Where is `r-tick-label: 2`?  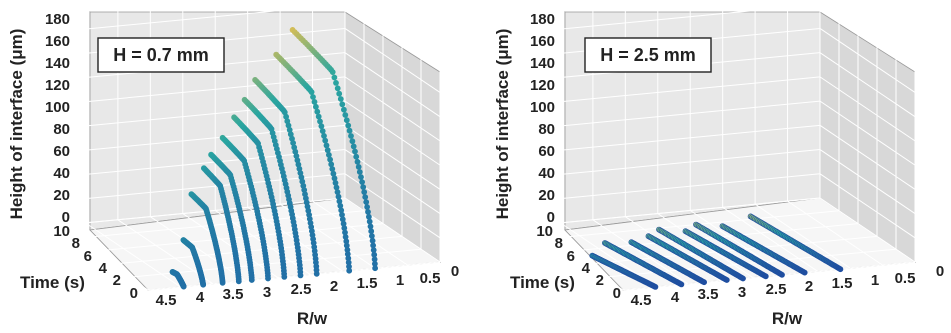
r-tick-label: 2 is located at coordinates (334, 286).